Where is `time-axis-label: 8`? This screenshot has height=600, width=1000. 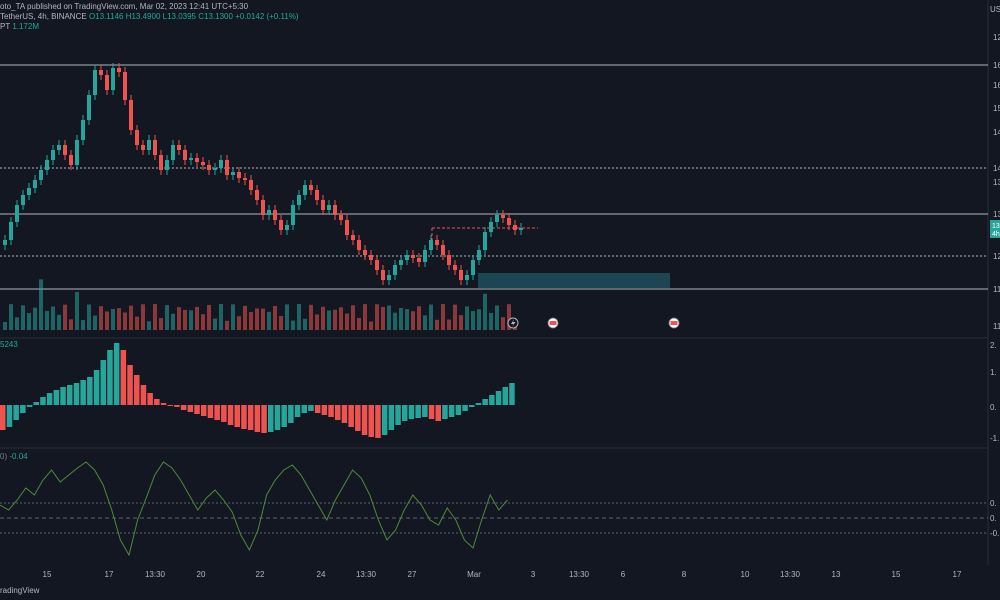
time-axis-label: 8 is located at coordinates (684, 574).